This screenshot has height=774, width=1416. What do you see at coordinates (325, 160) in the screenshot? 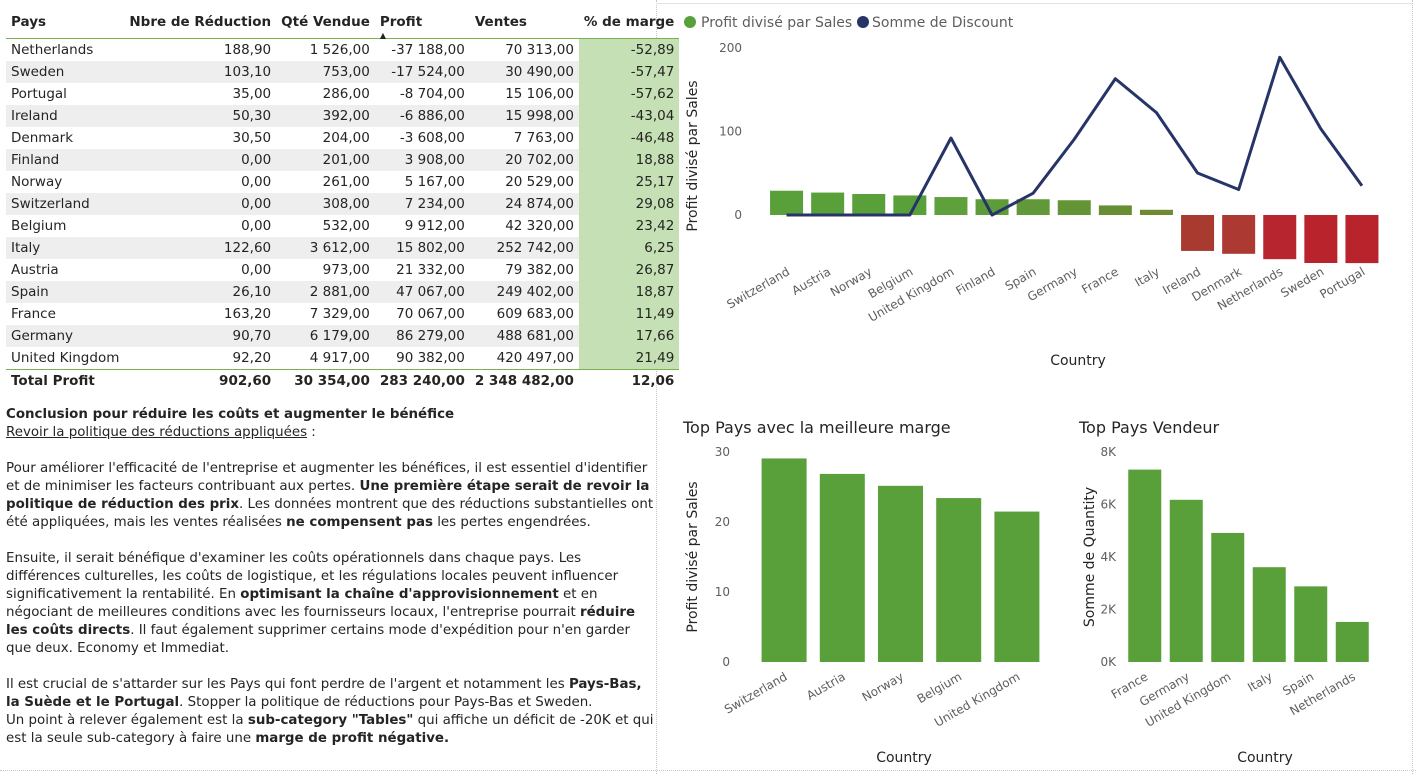
I see `value-cell: 201,00` at bounding box center [325, 160].